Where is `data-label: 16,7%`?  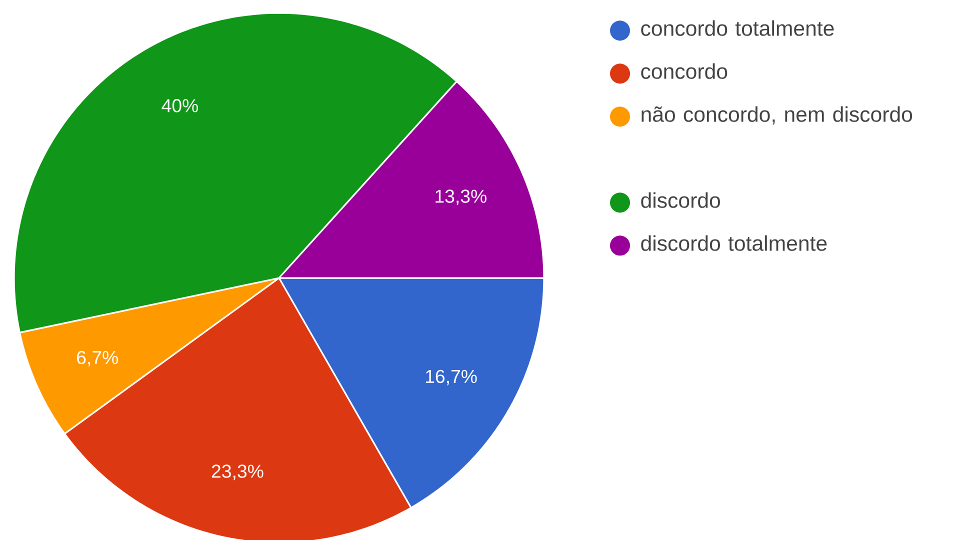 data-label: 16,7% is located at coordinates (451, 378).